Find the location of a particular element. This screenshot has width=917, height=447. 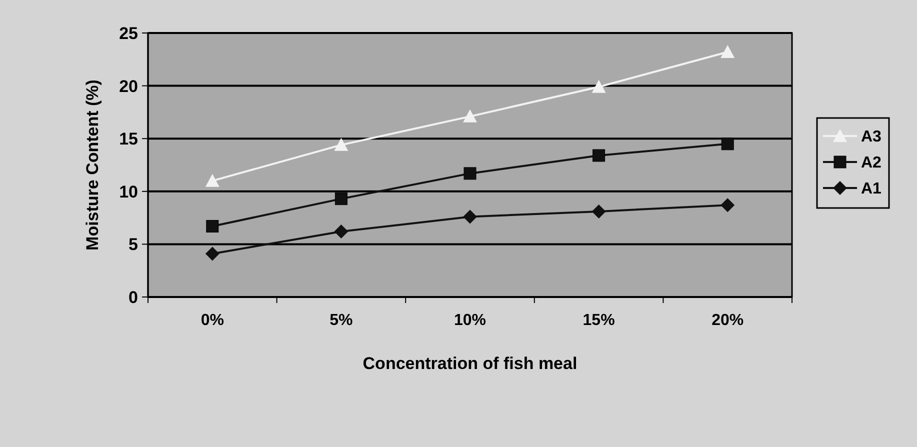

x-tick-label: 5% is located at coordinates (341, 320).